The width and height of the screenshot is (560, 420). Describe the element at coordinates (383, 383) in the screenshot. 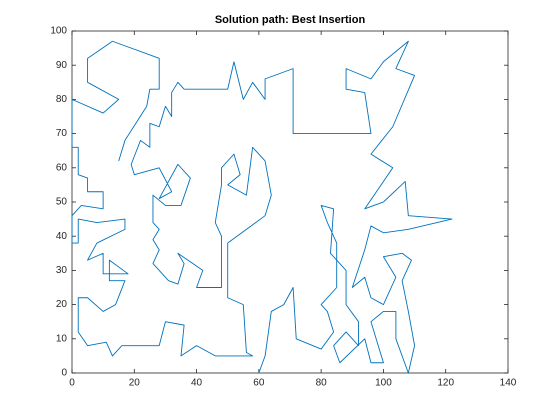

I see `x-tick-label: 100` at that location.